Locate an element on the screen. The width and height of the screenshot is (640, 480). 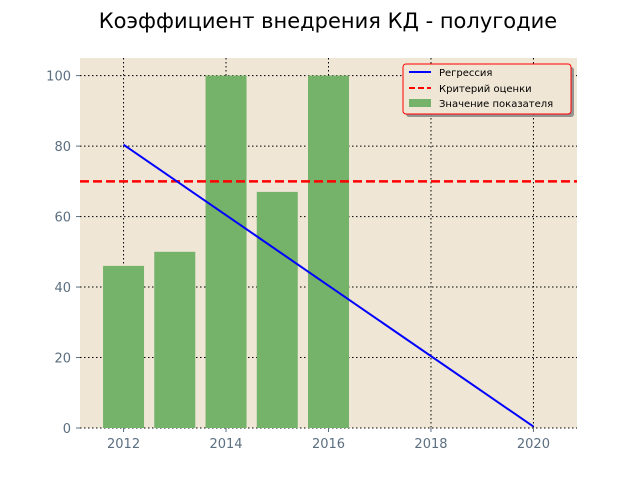
x-tick-label: 2014 is located at coordinates (225, 444).